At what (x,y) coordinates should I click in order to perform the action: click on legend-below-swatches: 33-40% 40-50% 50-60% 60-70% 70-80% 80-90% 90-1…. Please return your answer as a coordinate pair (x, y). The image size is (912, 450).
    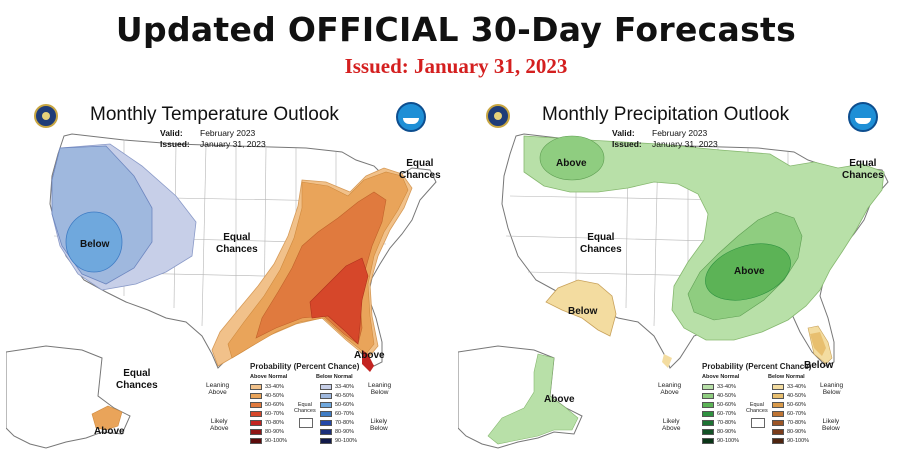
    Looking at the image, I should click on (338, 413).